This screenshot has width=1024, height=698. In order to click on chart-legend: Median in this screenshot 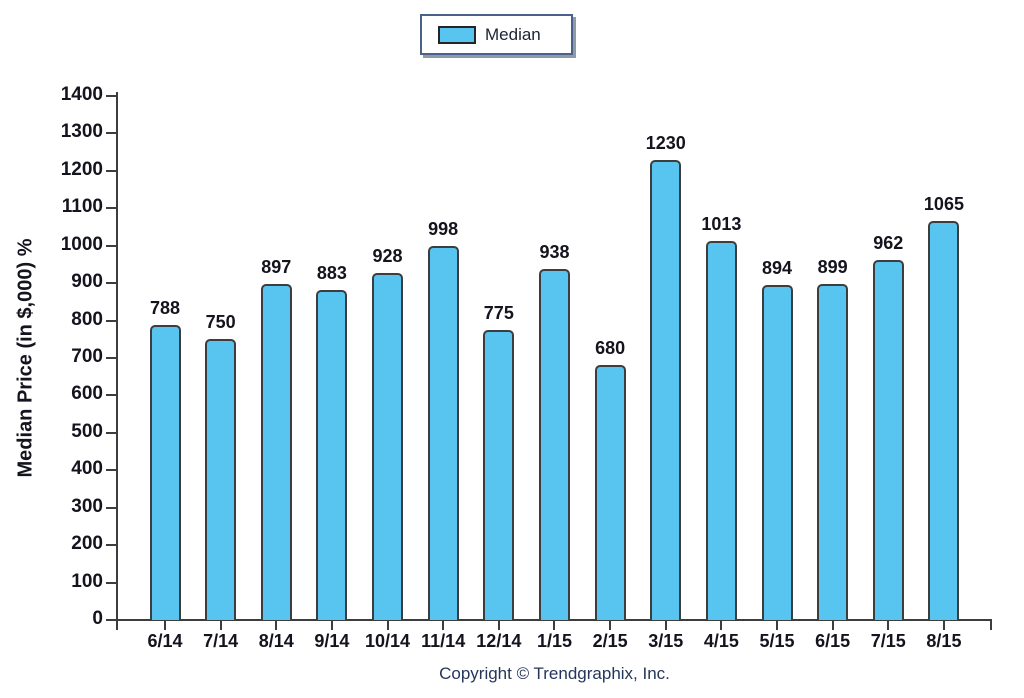, I will do `click(496, 34)`.